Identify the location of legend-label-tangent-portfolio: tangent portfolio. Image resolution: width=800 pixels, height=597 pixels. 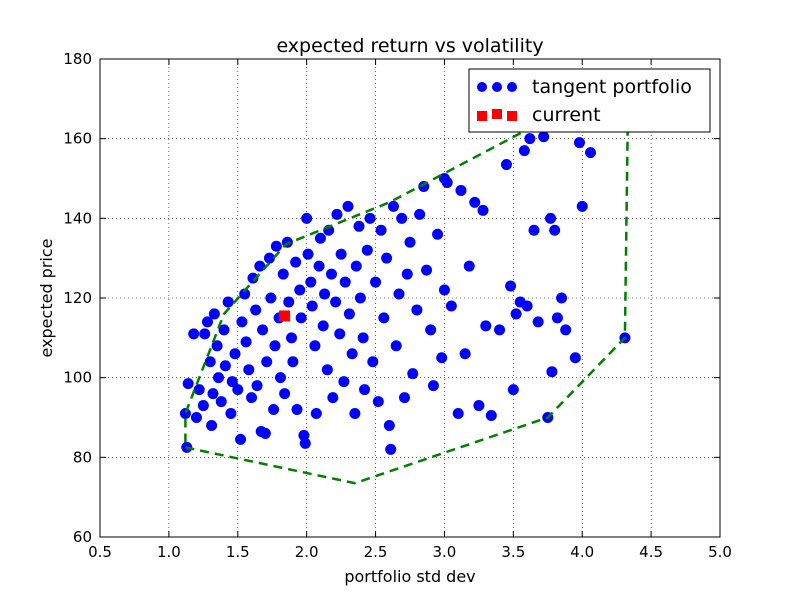
(612, 87).